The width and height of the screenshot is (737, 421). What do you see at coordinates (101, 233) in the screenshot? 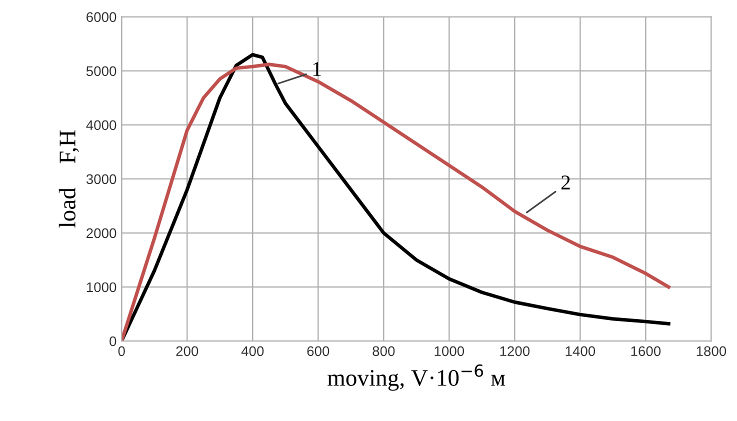
I see `y-tick-label: 2000` at bounding box center [101, 233].